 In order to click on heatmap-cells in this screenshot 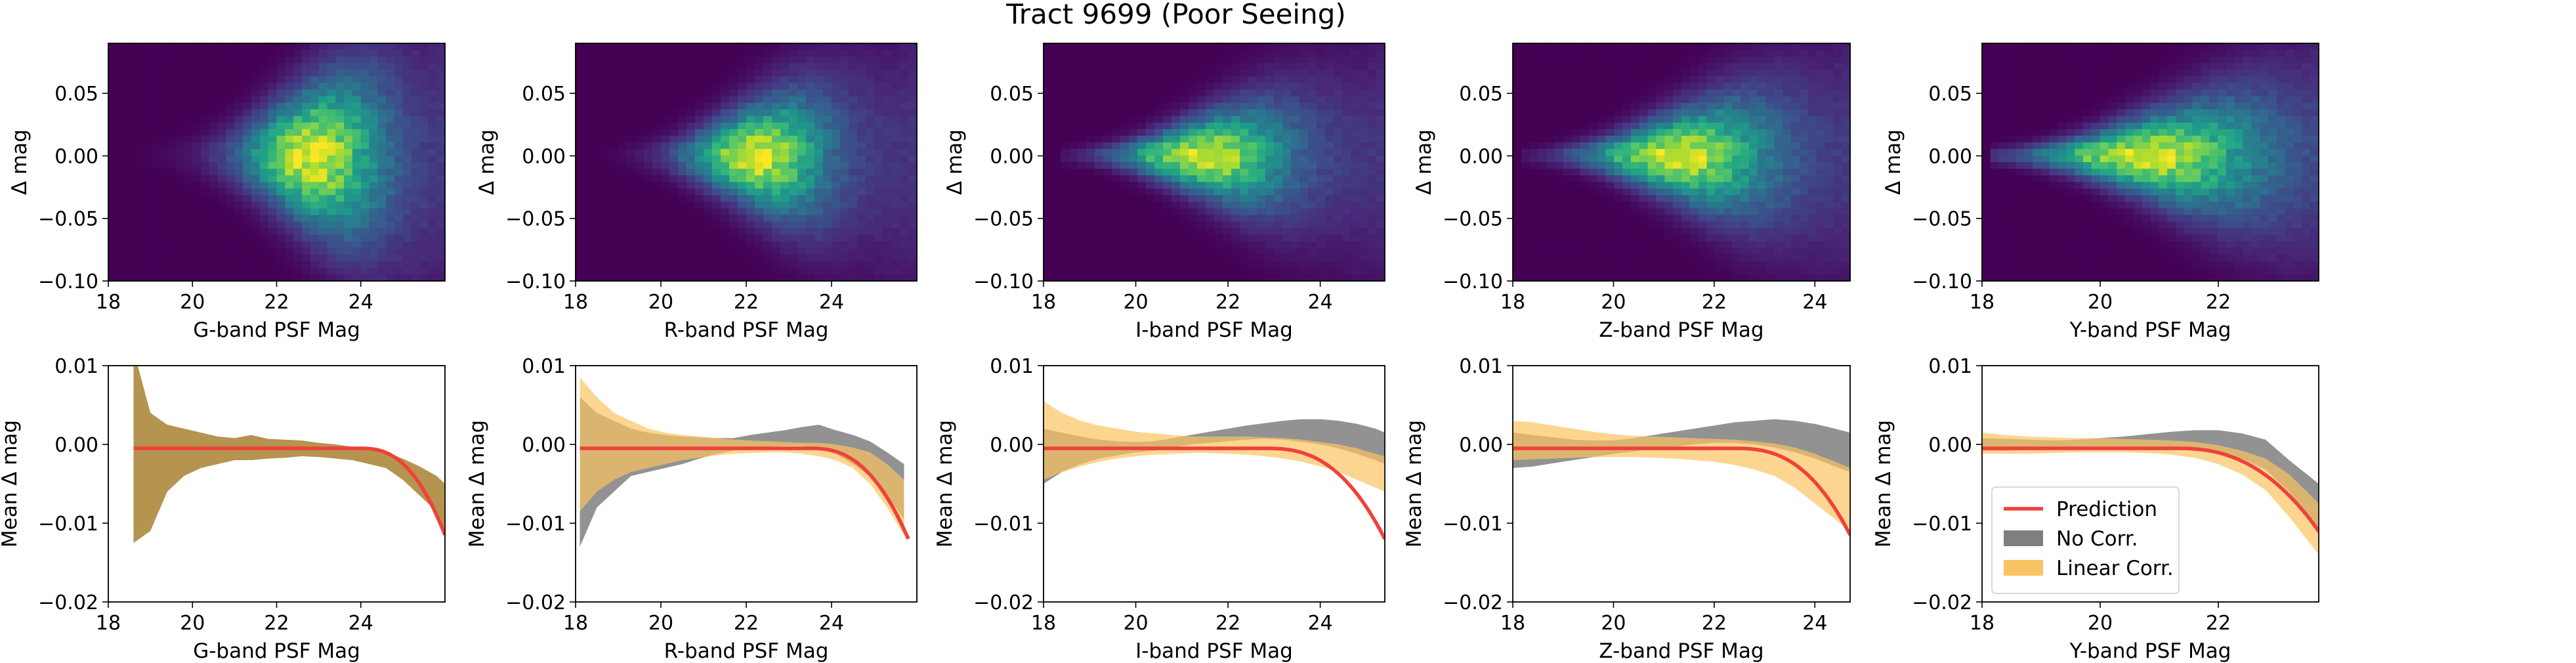, I will do `click(1681, 162)`.